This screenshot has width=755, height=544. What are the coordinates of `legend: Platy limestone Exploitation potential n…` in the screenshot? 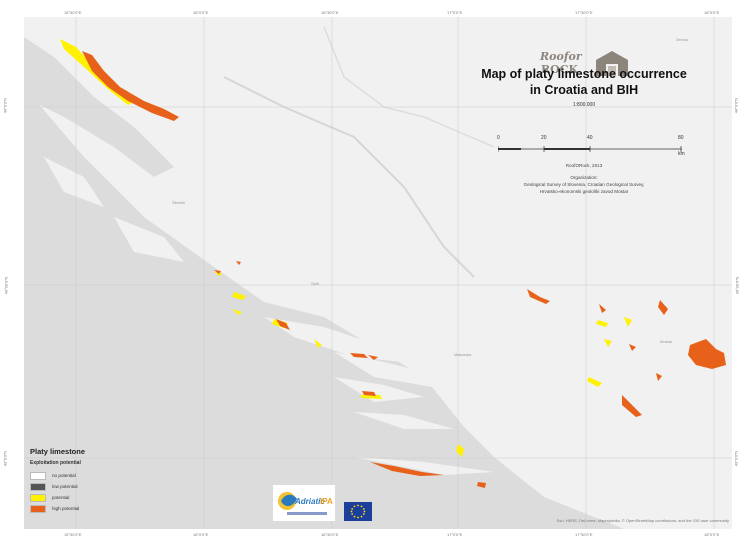 It's located at (90, 480).